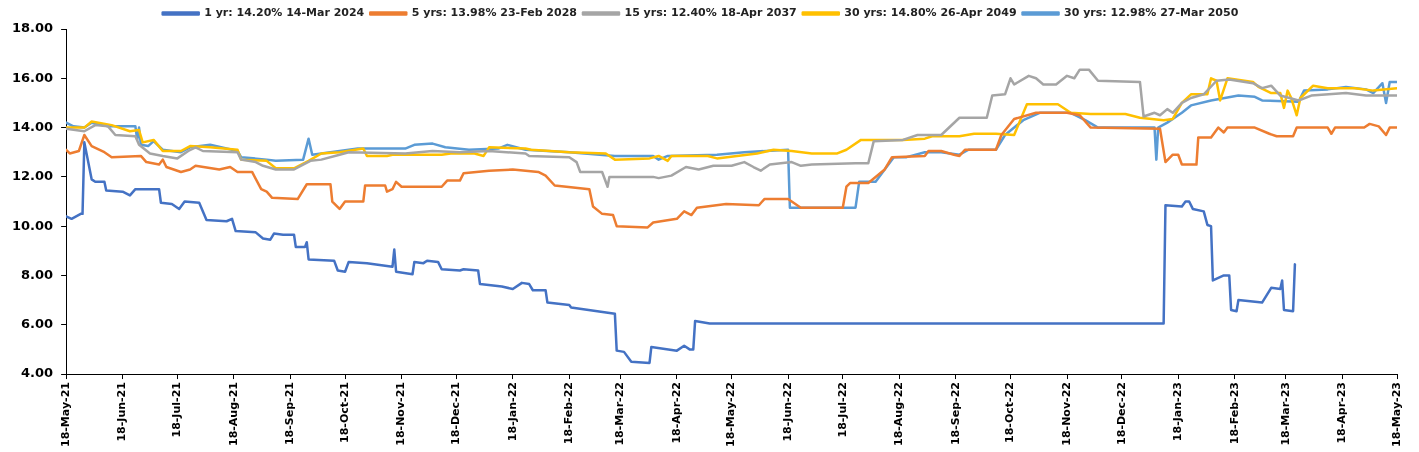  What do you see at coordinates (401, 414) in the screenshot?
I see `x-tick-label: 18-Nov-21` at bounding box center [401, 414].